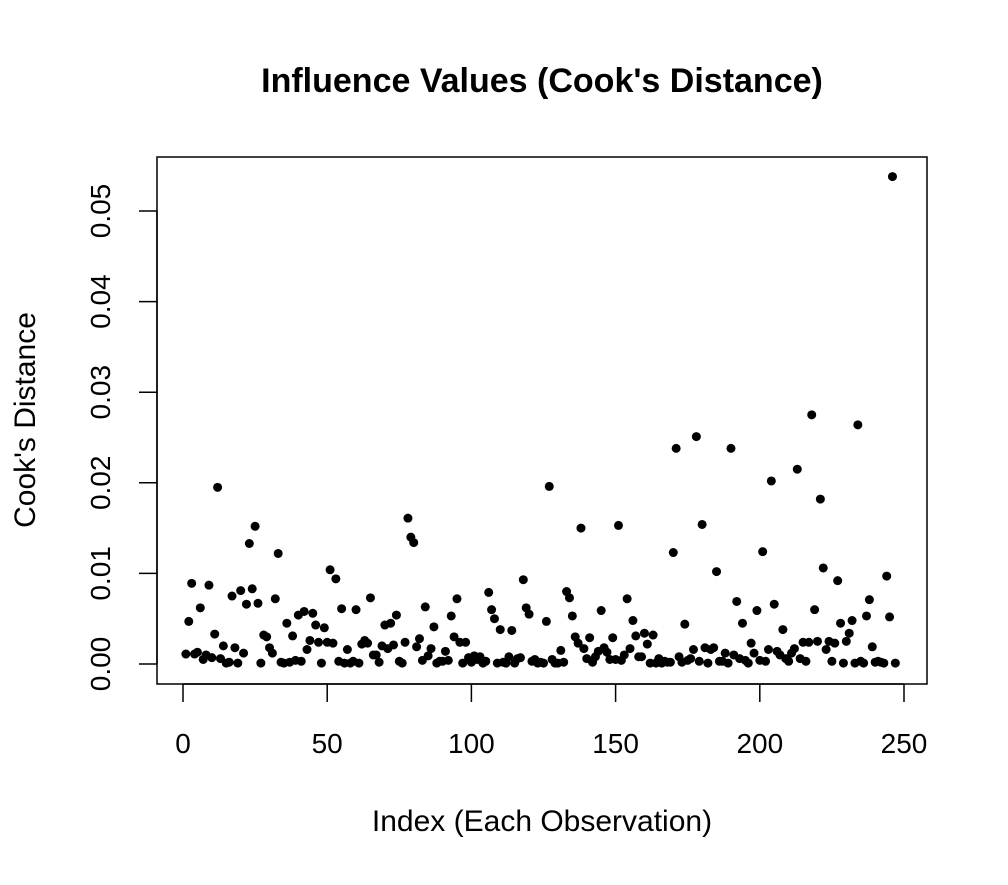 This screenshot has height=885, width=1008. What do you see at coordinates (121, 438) in the screenshot?
I see `y-axis: 0.00 0.01 0.02 0.03 0.04 0.05` at bounding box center [121, 438].